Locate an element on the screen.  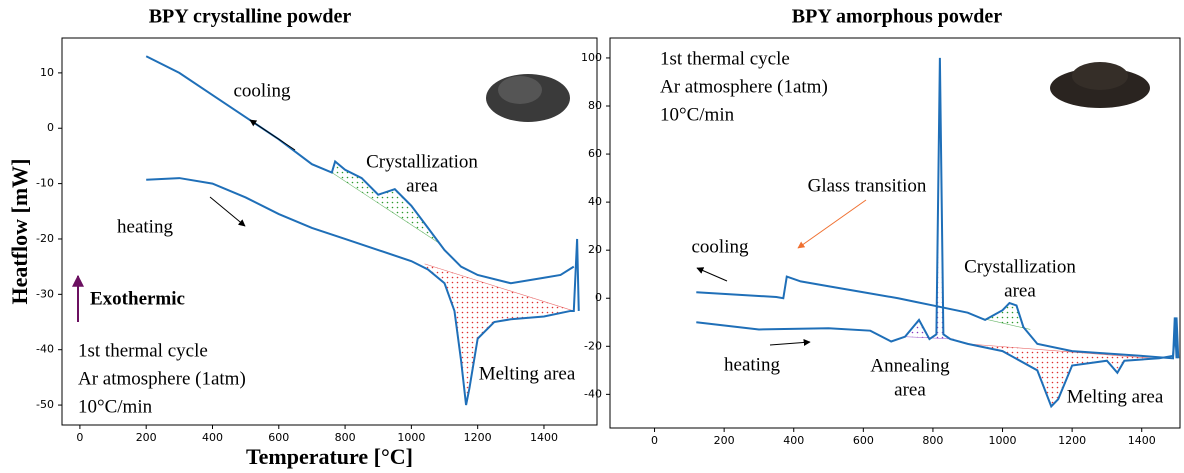
glass-transition-arrow is located at coordinates (832, 224).